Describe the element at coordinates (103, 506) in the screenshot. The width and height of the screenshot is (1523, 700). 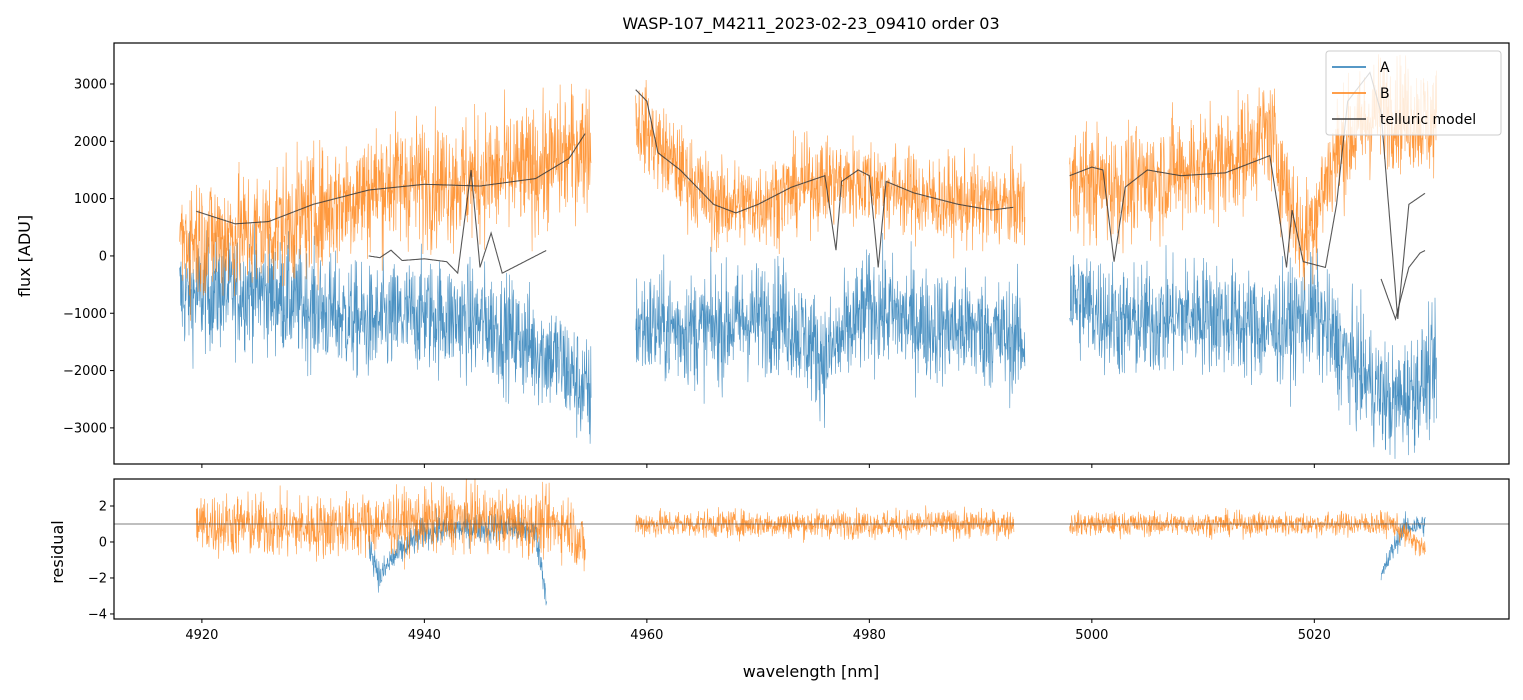
I see `y-tick-label: 2` at that location.